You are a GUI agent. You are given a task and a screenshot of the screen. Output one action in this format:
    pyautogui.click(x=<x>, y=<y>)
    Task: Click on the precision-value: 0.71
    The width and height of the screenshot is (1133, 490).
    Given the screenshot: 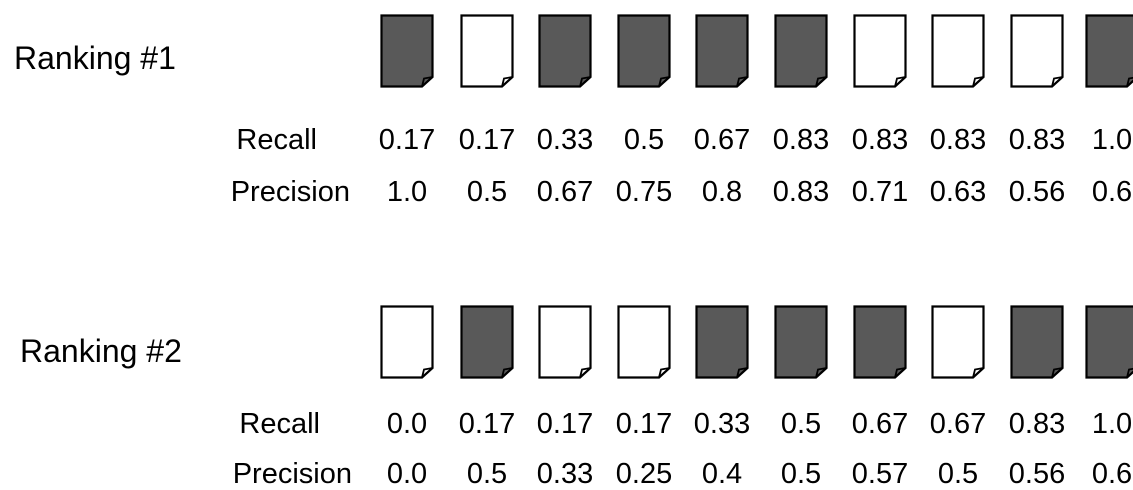 What is the action you would take?
    pyautogui.click(x=880, y=192)
    